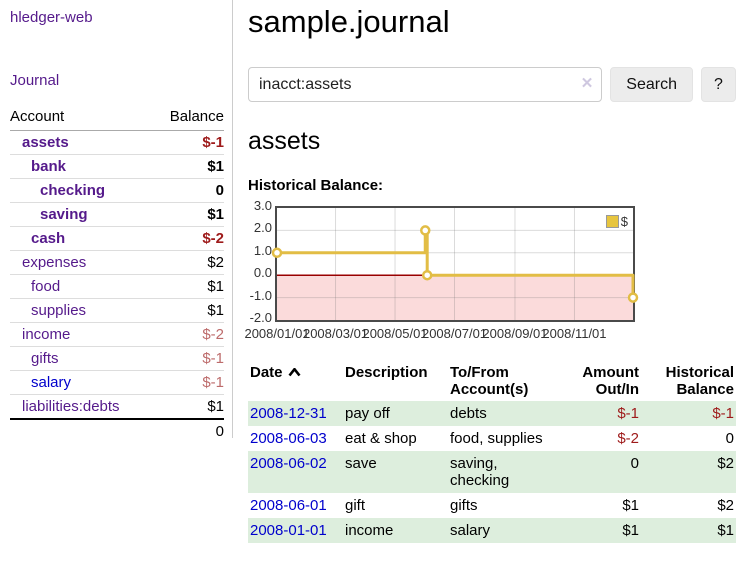 The height and width of the screenshot is (582, 742). I want to click on sidebar-item-journal: Journal, so click(35, 80).